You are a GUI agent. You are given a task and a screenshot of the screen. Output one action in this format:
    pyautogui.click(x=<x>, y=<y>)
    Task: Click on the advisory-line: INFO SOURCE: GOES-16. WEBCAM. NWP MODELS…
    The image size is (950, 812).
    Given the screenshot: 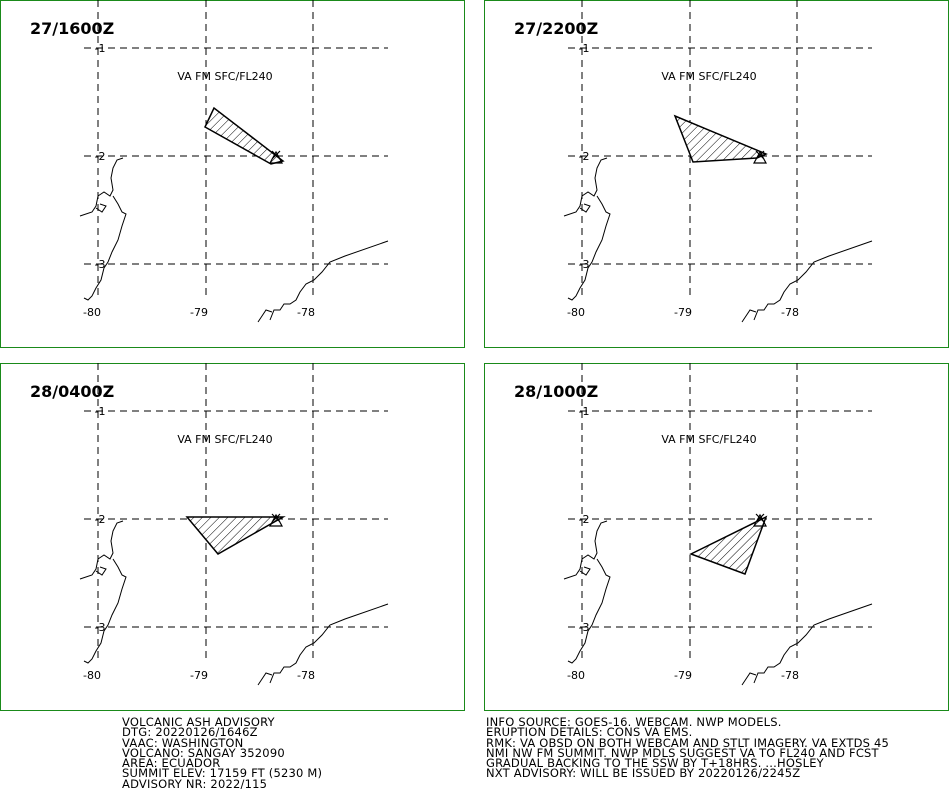 What is the action you would take?
    pyautogui.click(x=634, y=722)
    